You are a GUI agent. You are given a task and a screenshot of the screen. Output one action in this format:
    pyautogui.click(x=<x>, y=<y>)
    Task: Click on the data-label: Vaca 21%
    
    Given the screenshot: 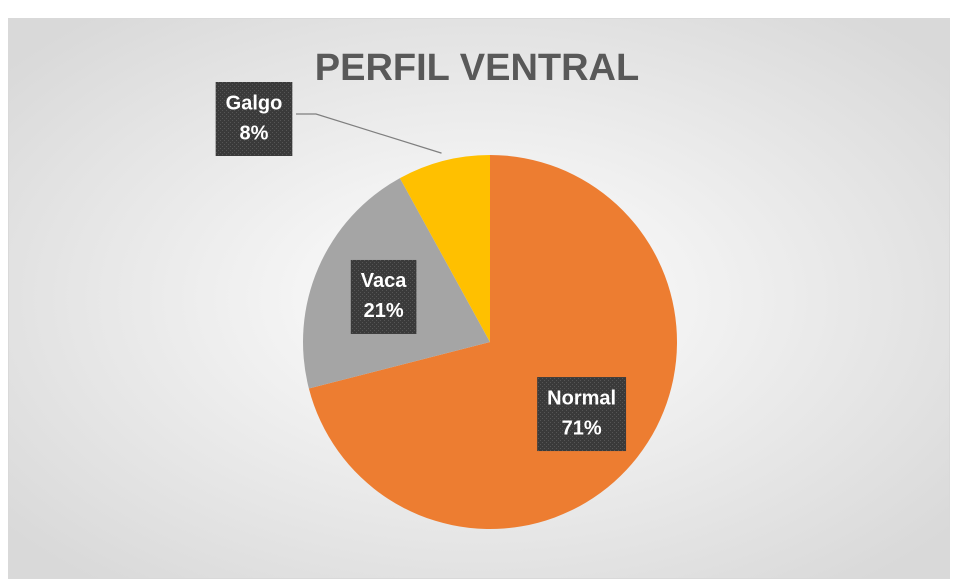 What is the action you would take?
    pyautogui.click(x=383, y=296)
    